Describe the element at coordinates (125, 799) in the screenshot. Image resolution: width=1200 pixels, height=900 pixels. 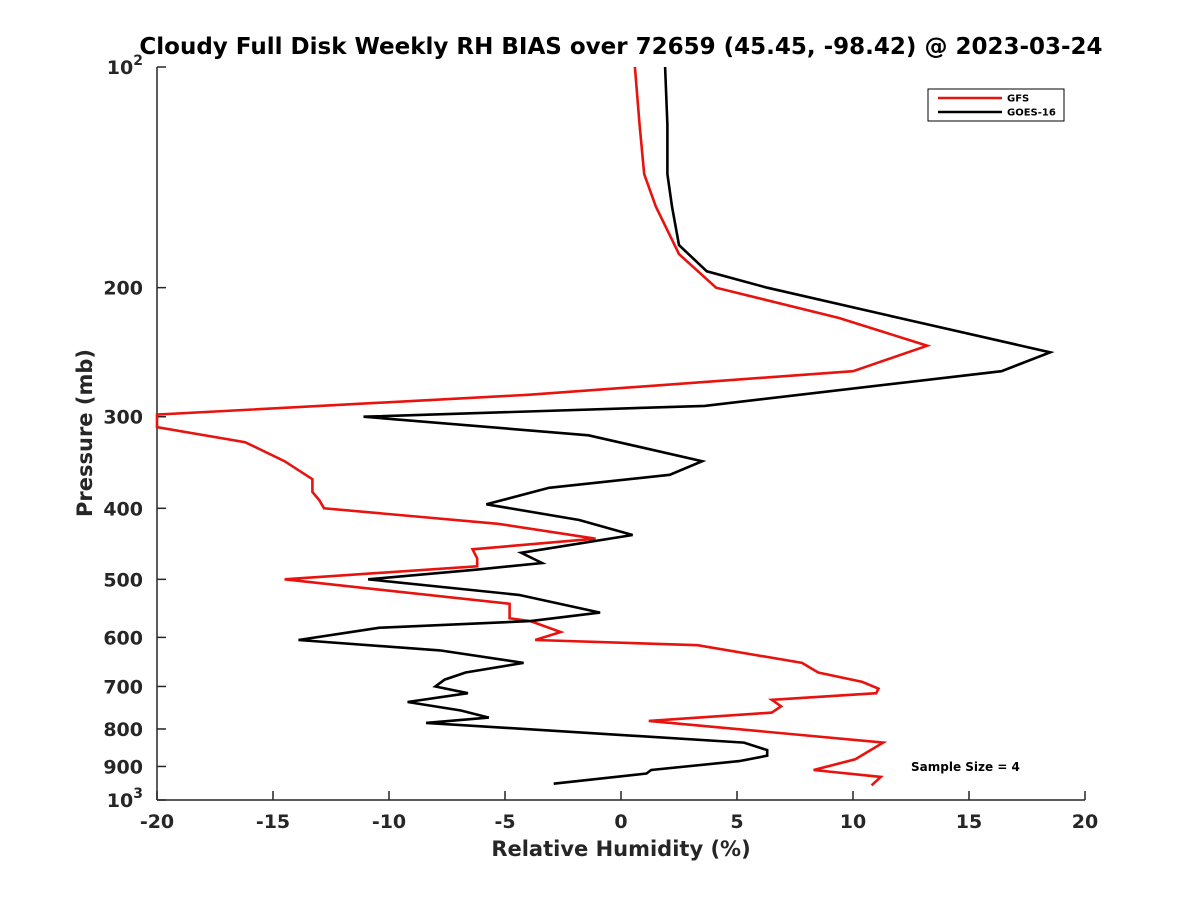
I see `y-tick-label: 10³` at that location.